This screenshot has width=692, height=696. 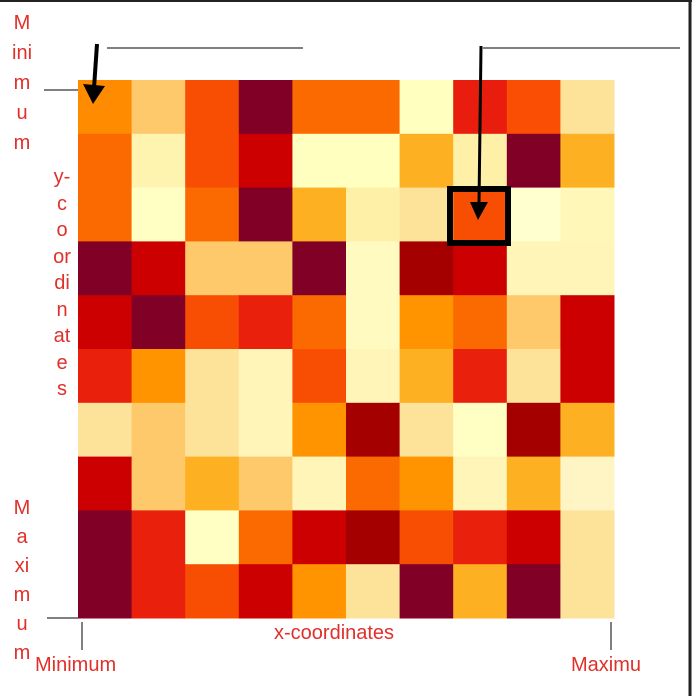 What do you see at coordinates (22, 580) in the screenshot?
I see `y-max-label: Maximum` at bounding box center [22, 580].